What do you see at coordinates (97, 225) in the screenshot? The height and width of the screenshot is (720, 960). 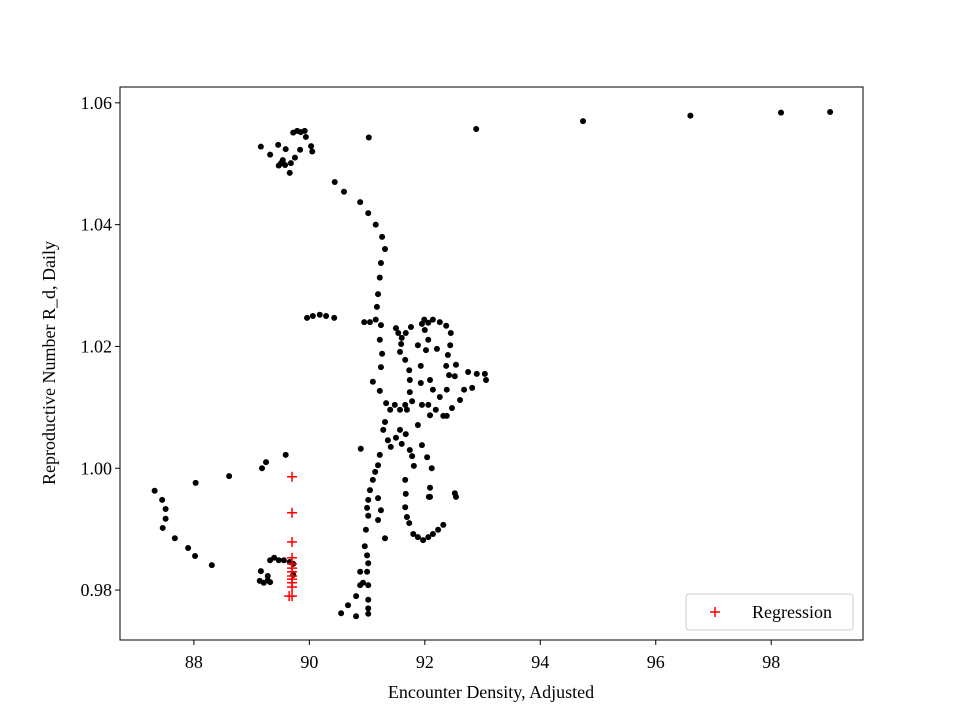 I see `y-tick-label: 1.04` at bounding box center [97, 225].